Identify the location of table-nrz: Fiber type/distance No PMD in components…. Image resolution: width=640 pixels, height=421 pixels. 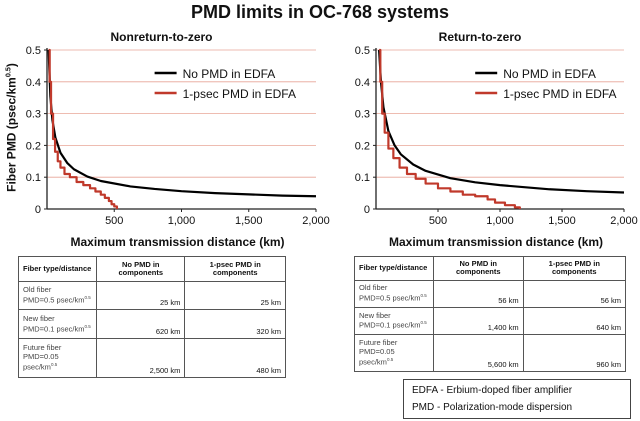
(151, 317).